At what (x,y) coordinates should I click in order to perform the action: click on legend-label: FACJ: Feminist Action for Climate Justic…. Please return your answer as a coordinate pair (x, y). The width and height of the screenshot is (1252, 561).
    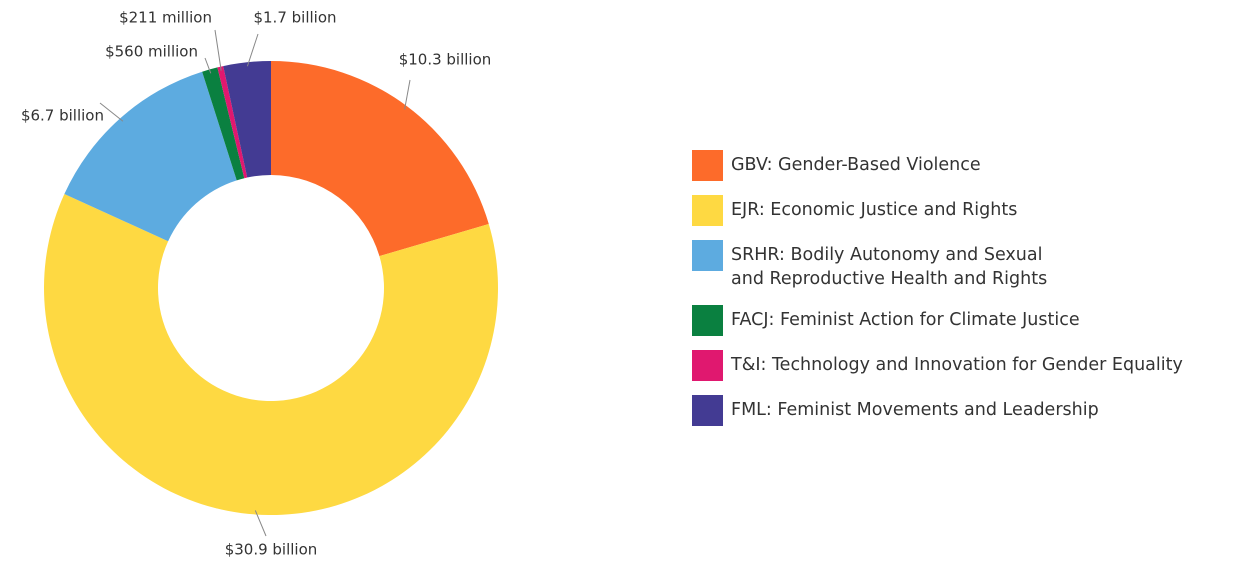
    Looking at the image, I should click on (905, 320).